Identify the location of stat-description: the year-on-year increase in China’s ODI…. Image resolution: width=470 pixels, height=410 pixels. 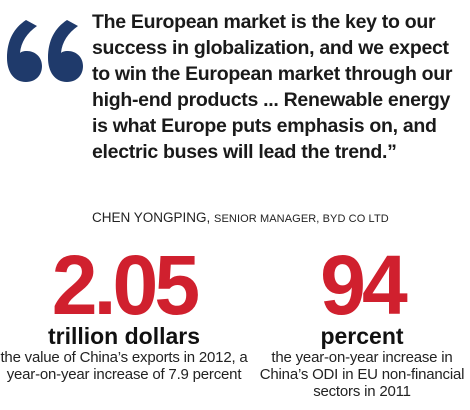
(362, 374).